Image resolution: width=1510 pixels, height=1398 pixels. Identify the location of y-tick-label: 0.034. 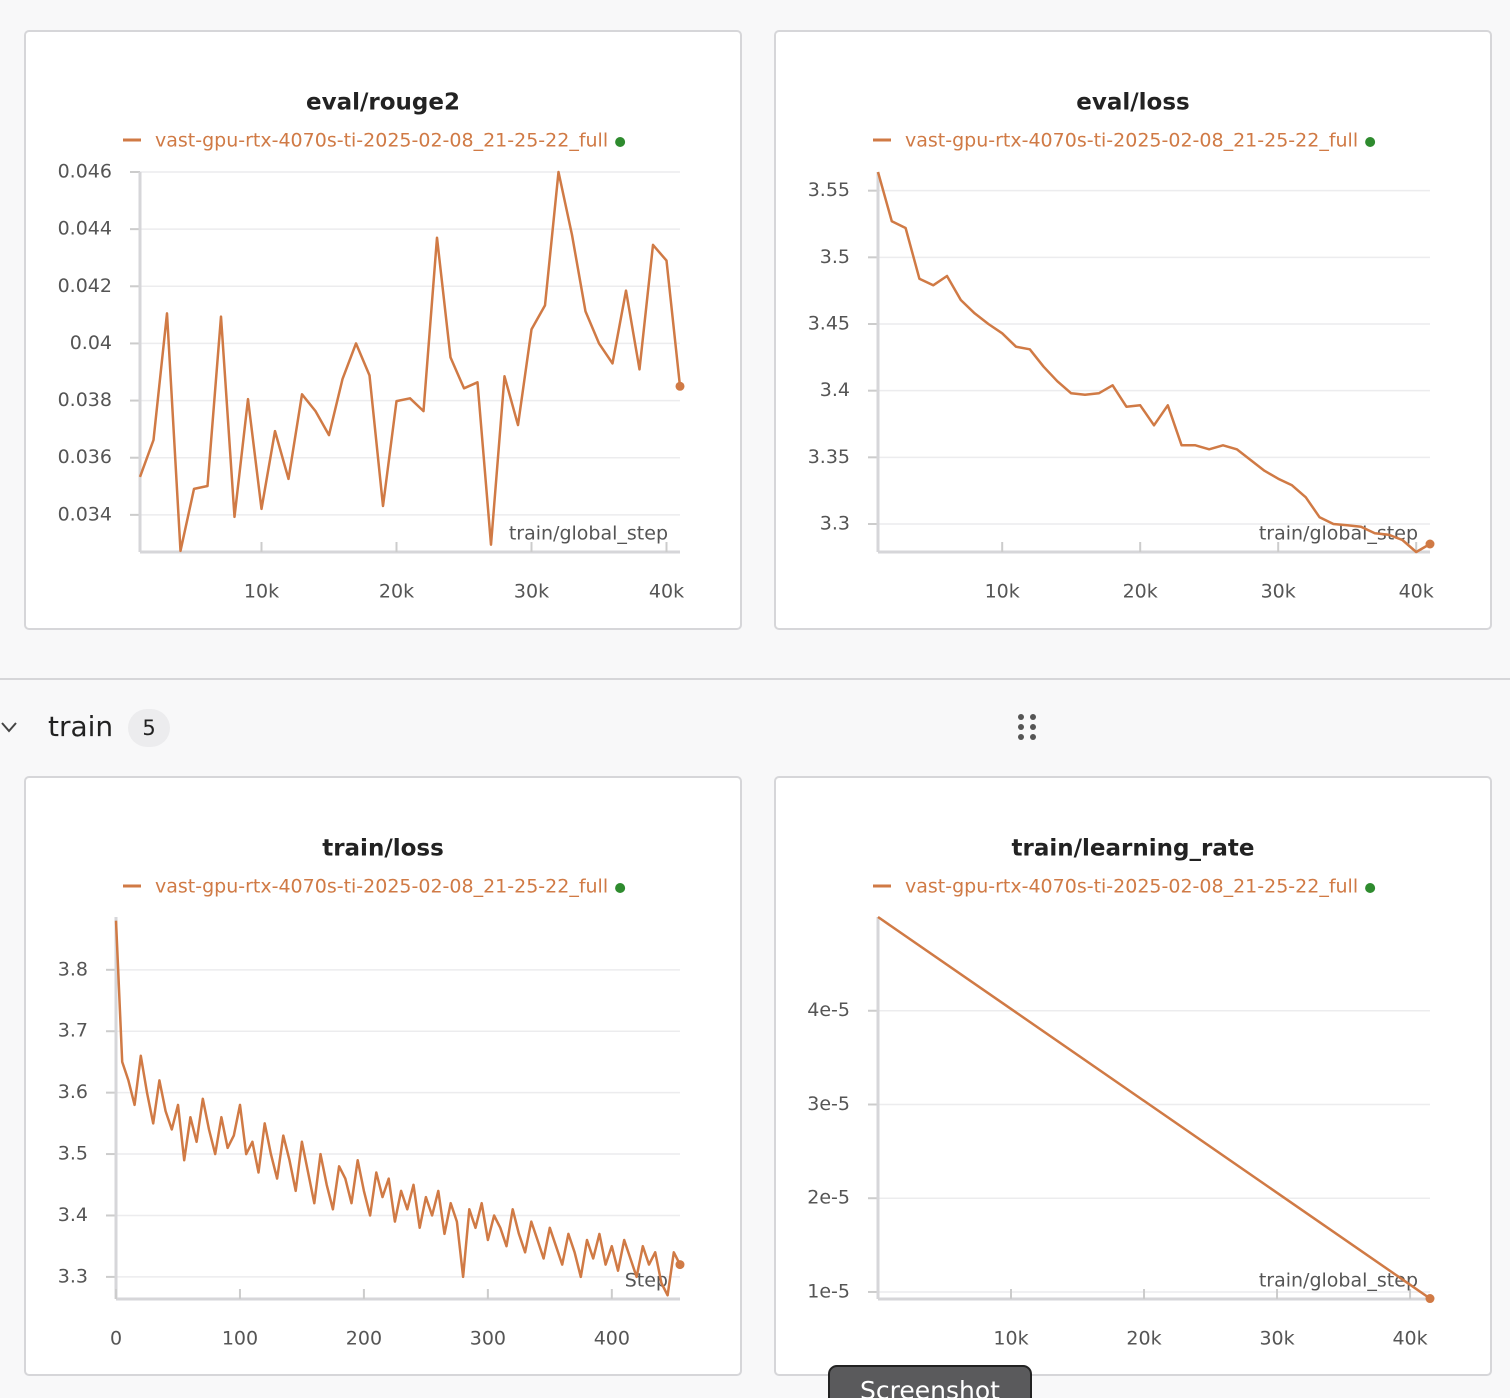
(85, 514).